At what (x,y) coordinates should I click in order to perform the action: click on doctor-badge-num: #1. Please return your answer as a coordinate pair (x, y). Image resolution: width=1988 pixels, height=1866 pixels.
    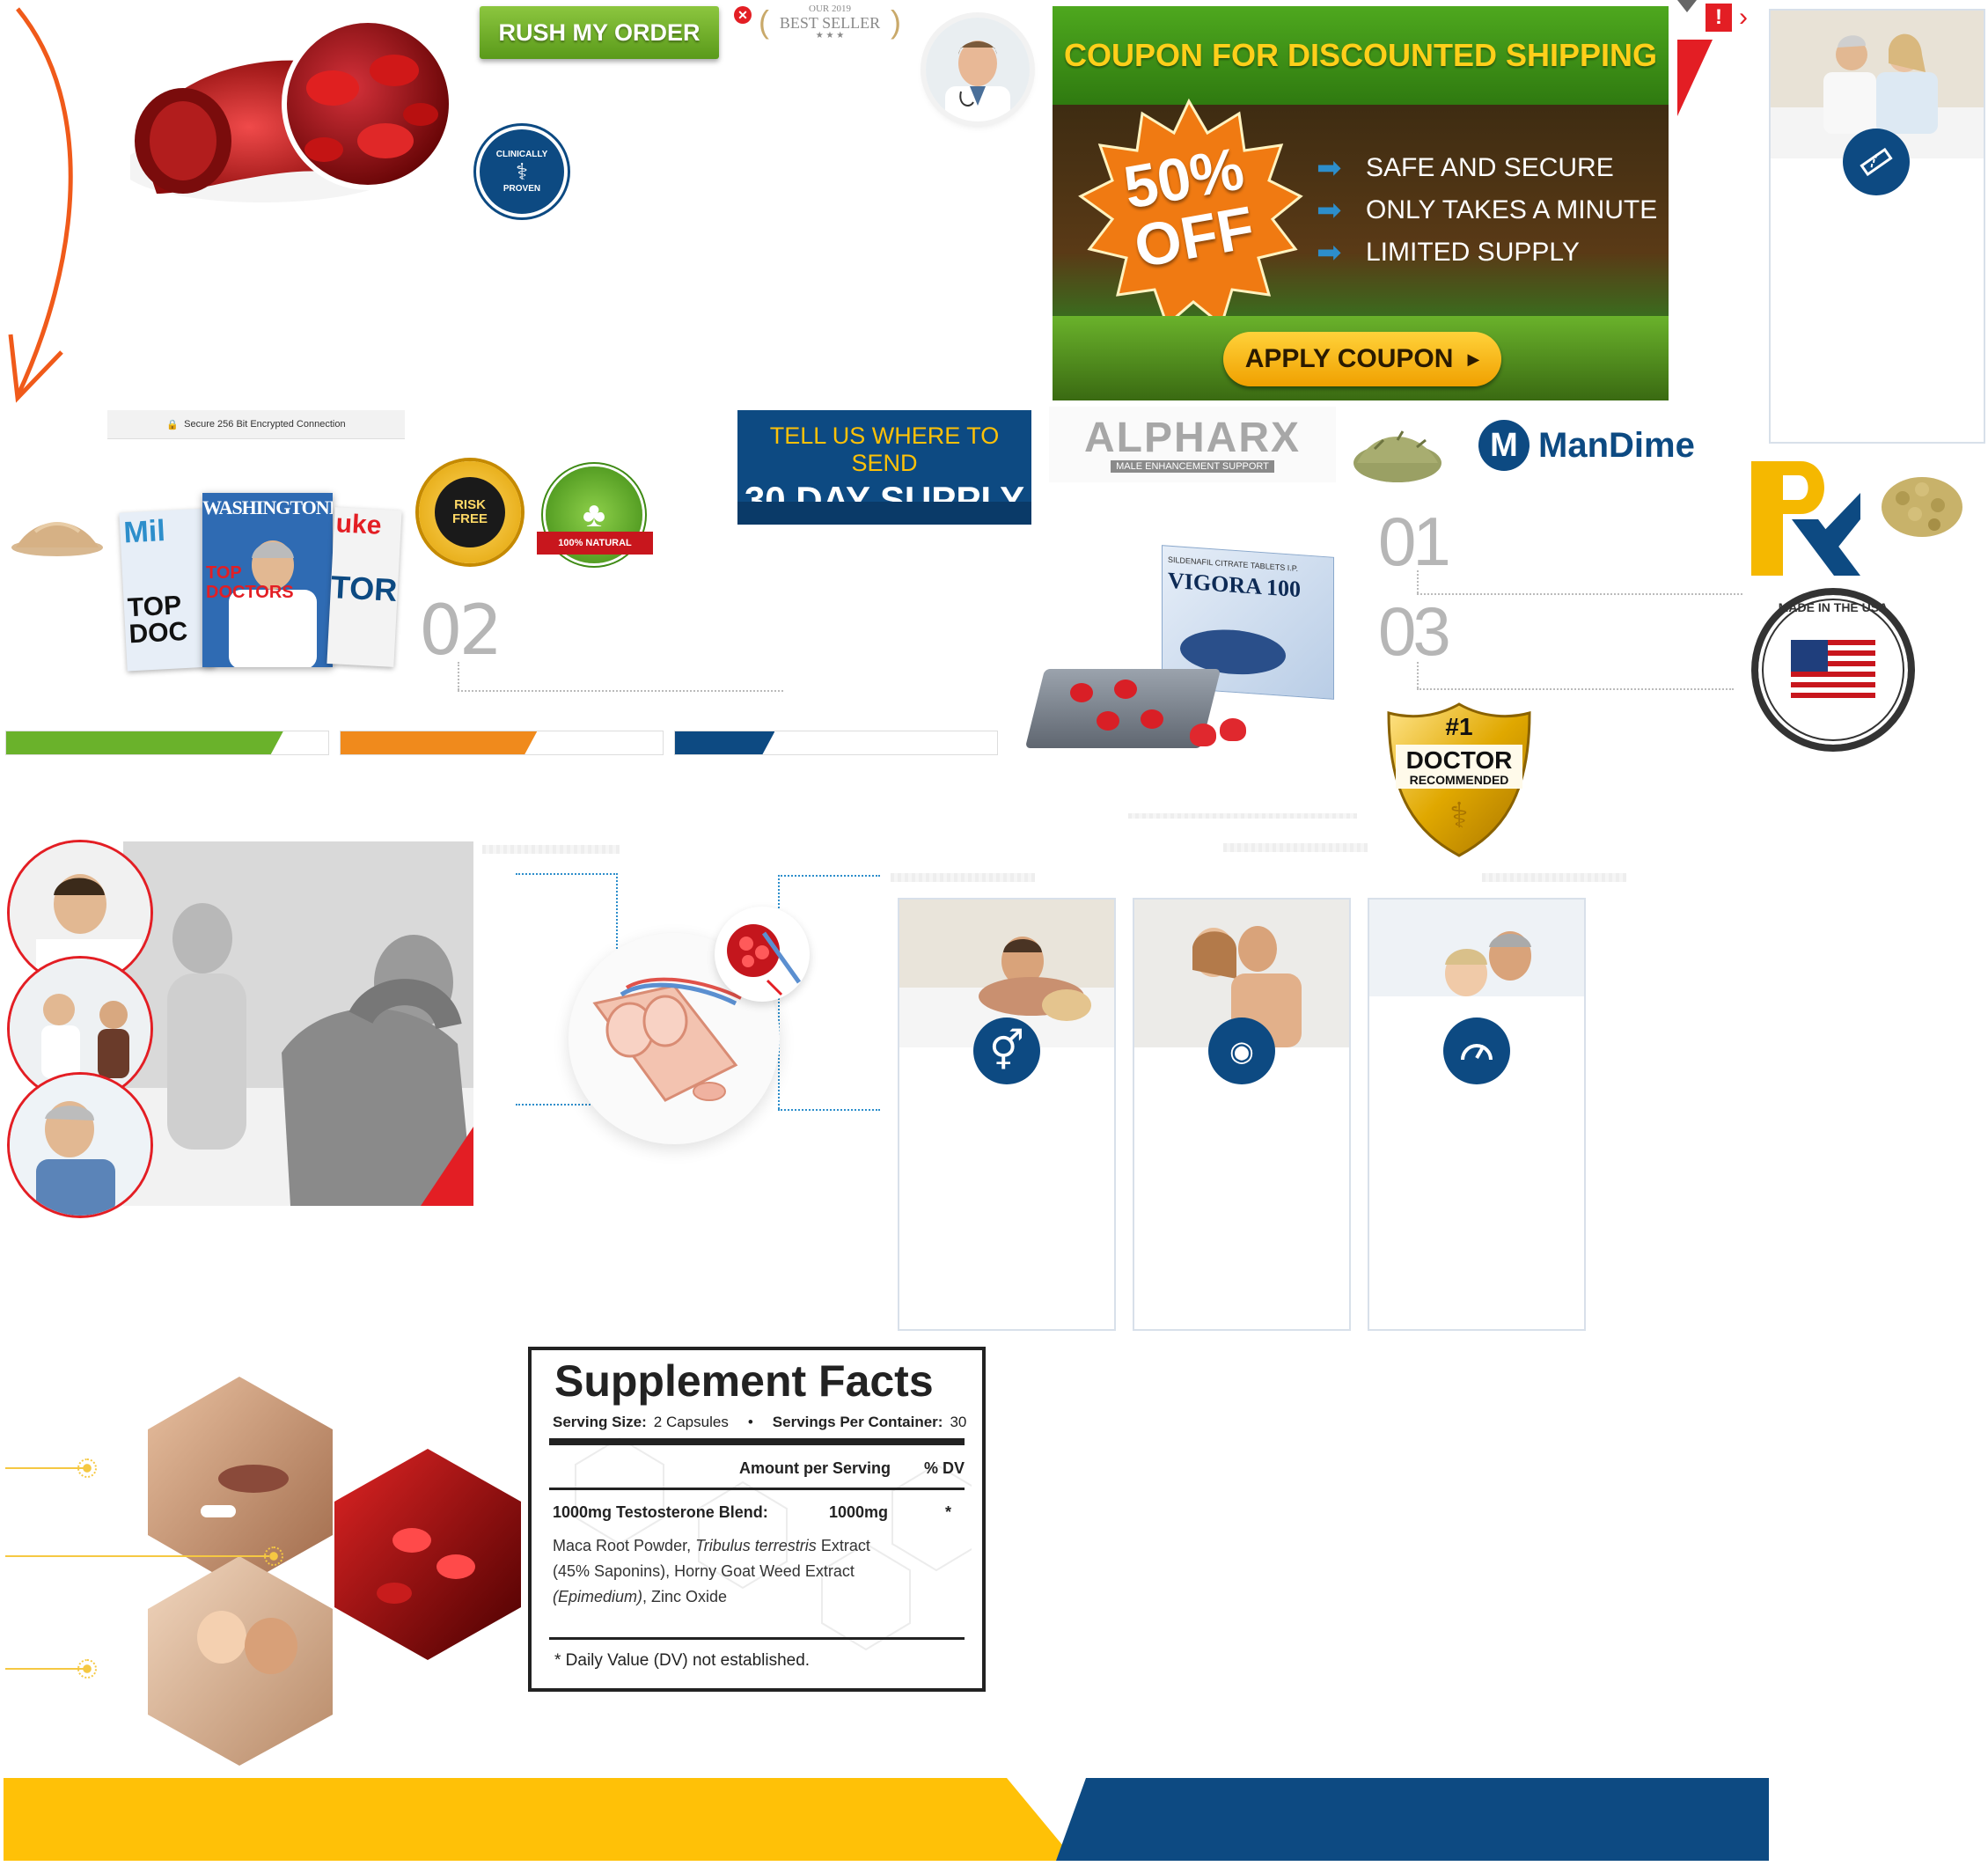
    Looking at the image, I should click on (1459, 726).